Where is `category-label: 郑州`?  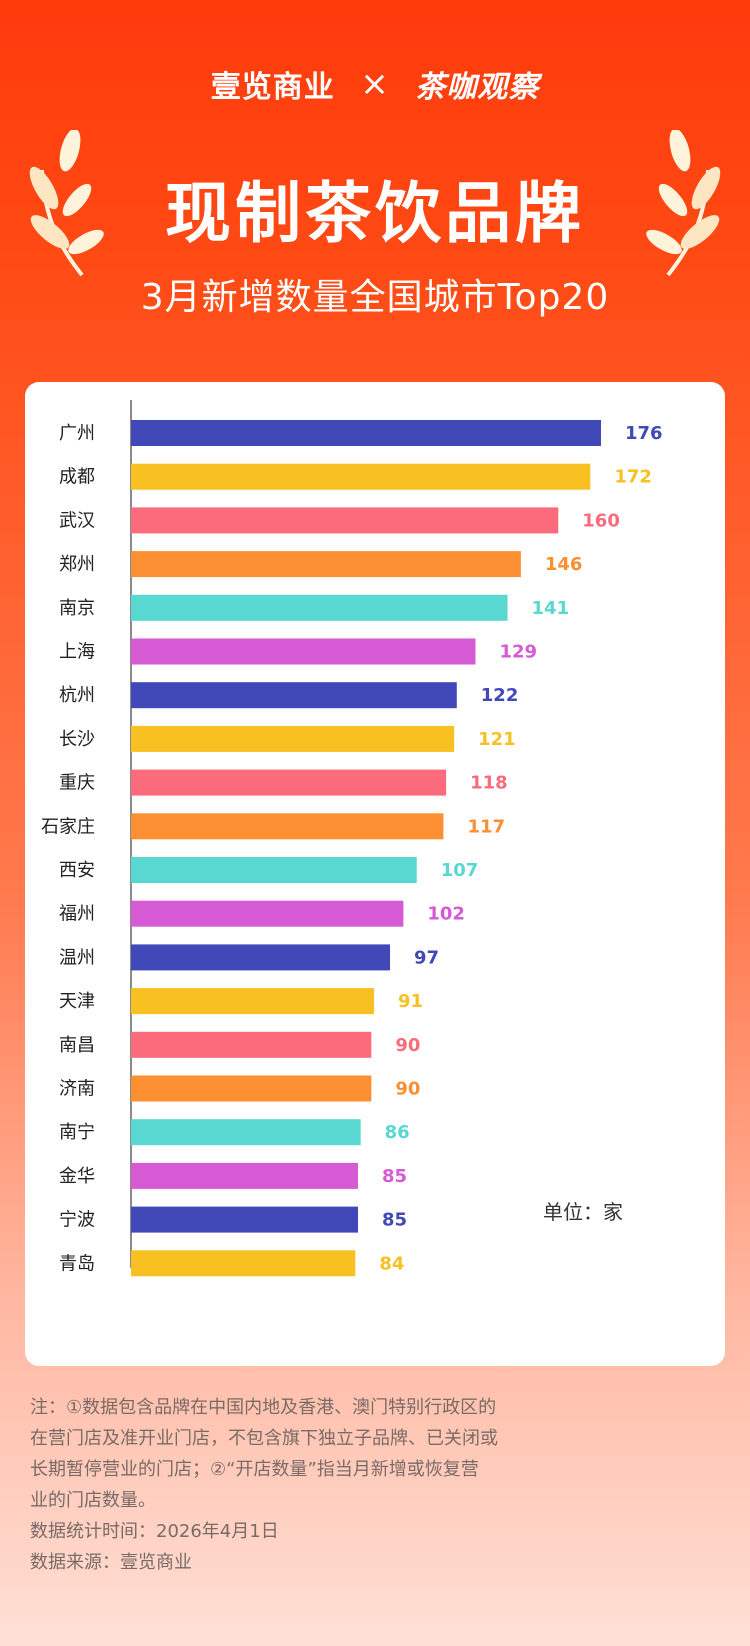
category-label: 郑州 is located at coordinates (77, 564).